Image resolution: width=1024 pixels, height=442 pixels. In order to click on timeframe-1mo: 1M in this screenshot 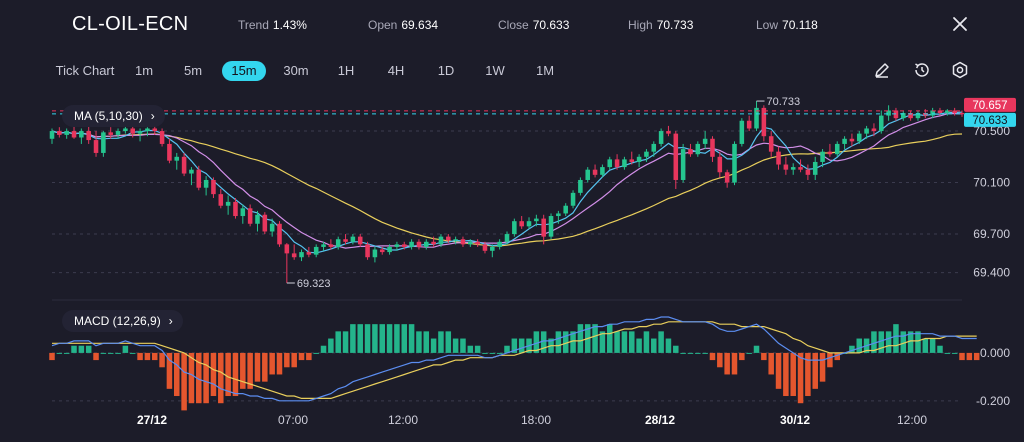, I will do `click(545, 70)`.